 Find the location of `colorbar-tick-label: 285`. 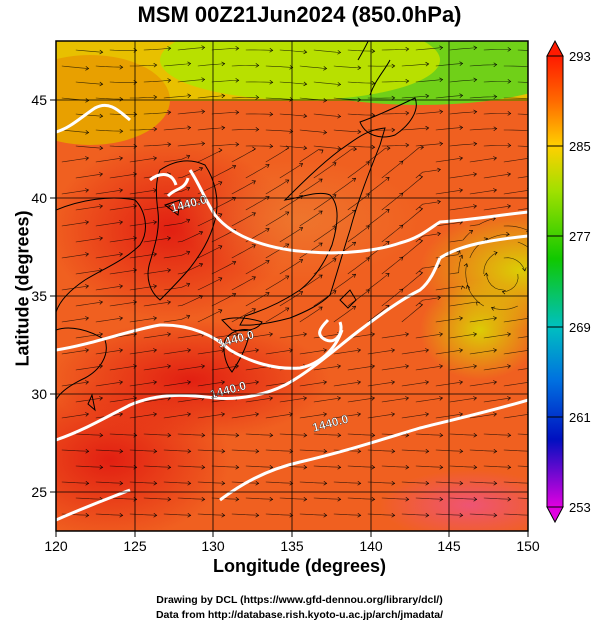

colorbar-tick-label: 285 is located at coordinates (580, 146).